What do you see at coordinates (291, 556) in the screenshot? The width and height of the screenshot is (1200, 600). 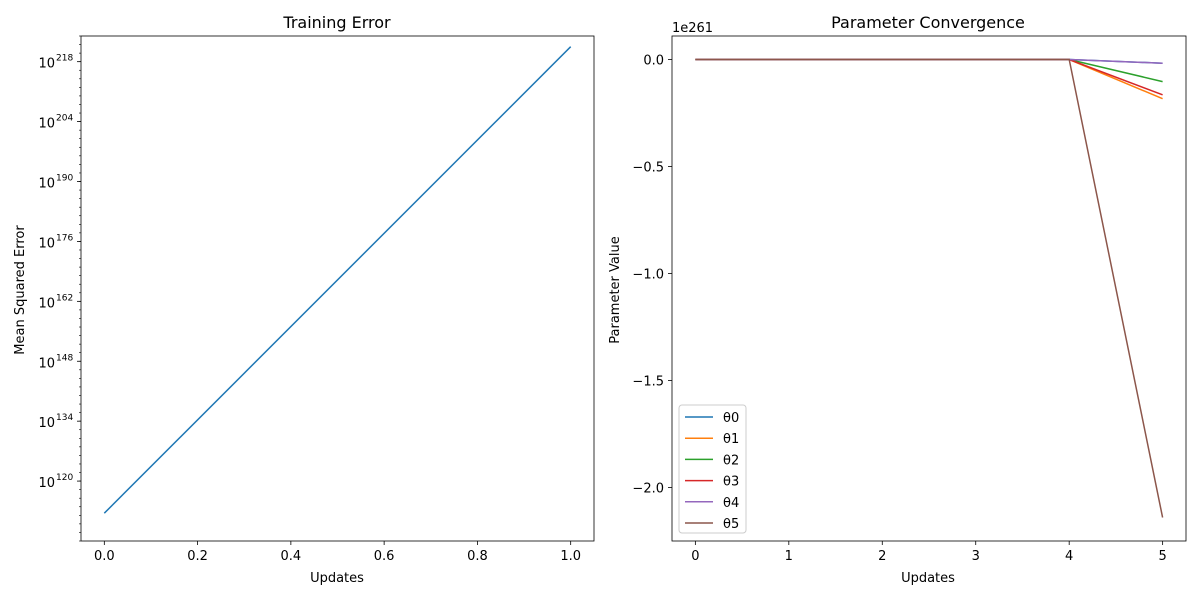 I see `x-tick-label: 0.4` at bounding box center [291, 556].